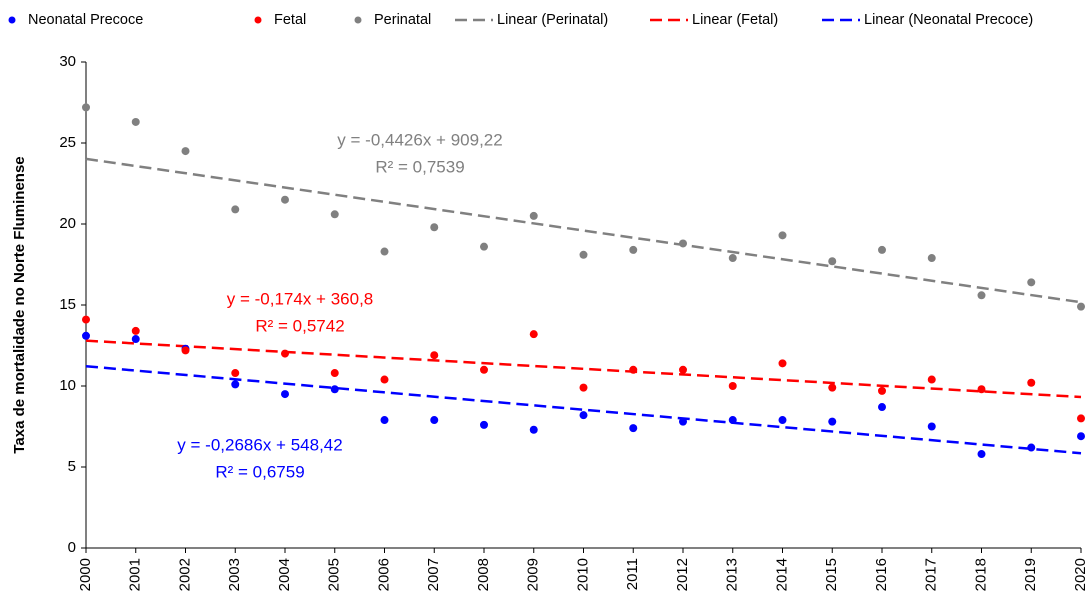 This screenshot has width=1088, height=608. Describe the element at coordinates (948, 20) in the screenshot. I see `legend-label: Linear (Neonatal Precoce)` at that location.